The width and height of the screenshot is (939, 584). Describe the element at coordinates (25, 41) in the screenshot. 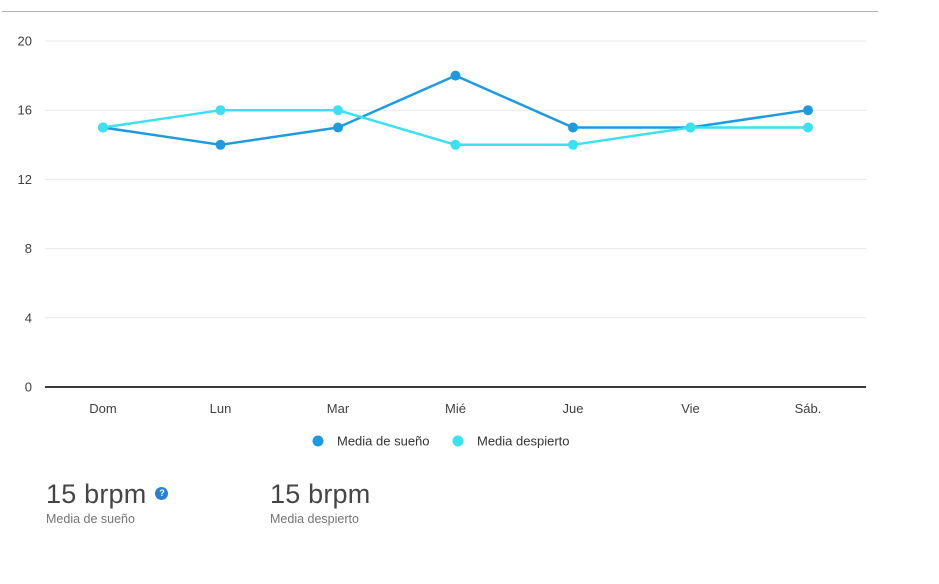

I see `y-tick-label-20: 20` at that location.